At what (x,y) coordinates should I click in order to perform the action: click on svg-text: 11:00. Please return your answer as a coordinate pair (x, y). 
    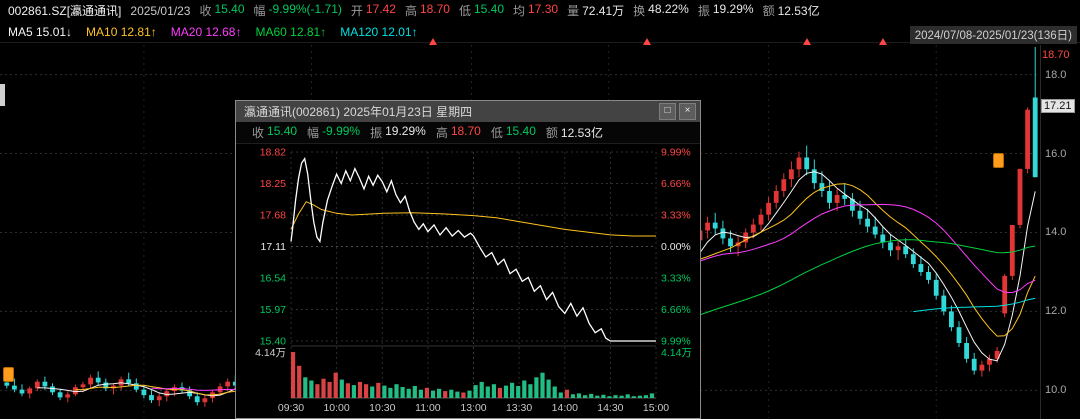
    Looking at the image, I should click on (428, 408).